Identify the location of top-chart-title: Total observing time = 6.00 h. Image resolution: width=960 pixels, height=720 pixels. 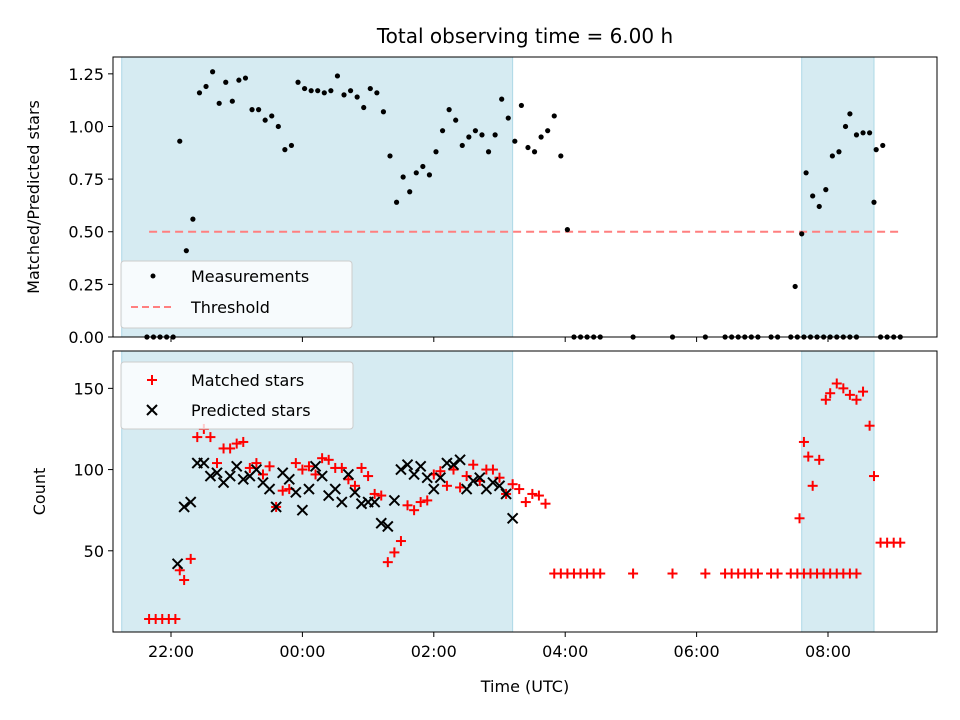
(524, 36).